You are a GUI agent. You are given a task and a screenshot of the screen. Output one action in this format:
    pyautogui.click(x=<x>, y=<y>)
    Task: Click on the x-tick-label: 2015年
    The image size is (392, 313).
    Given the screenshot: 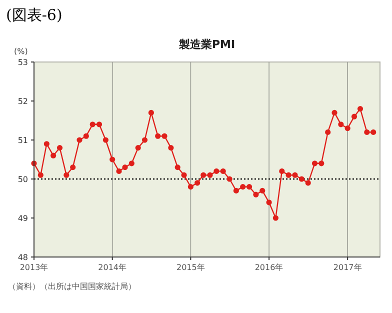 What is the action you would take?
    pyautogui.click(x=190, y=267)
    